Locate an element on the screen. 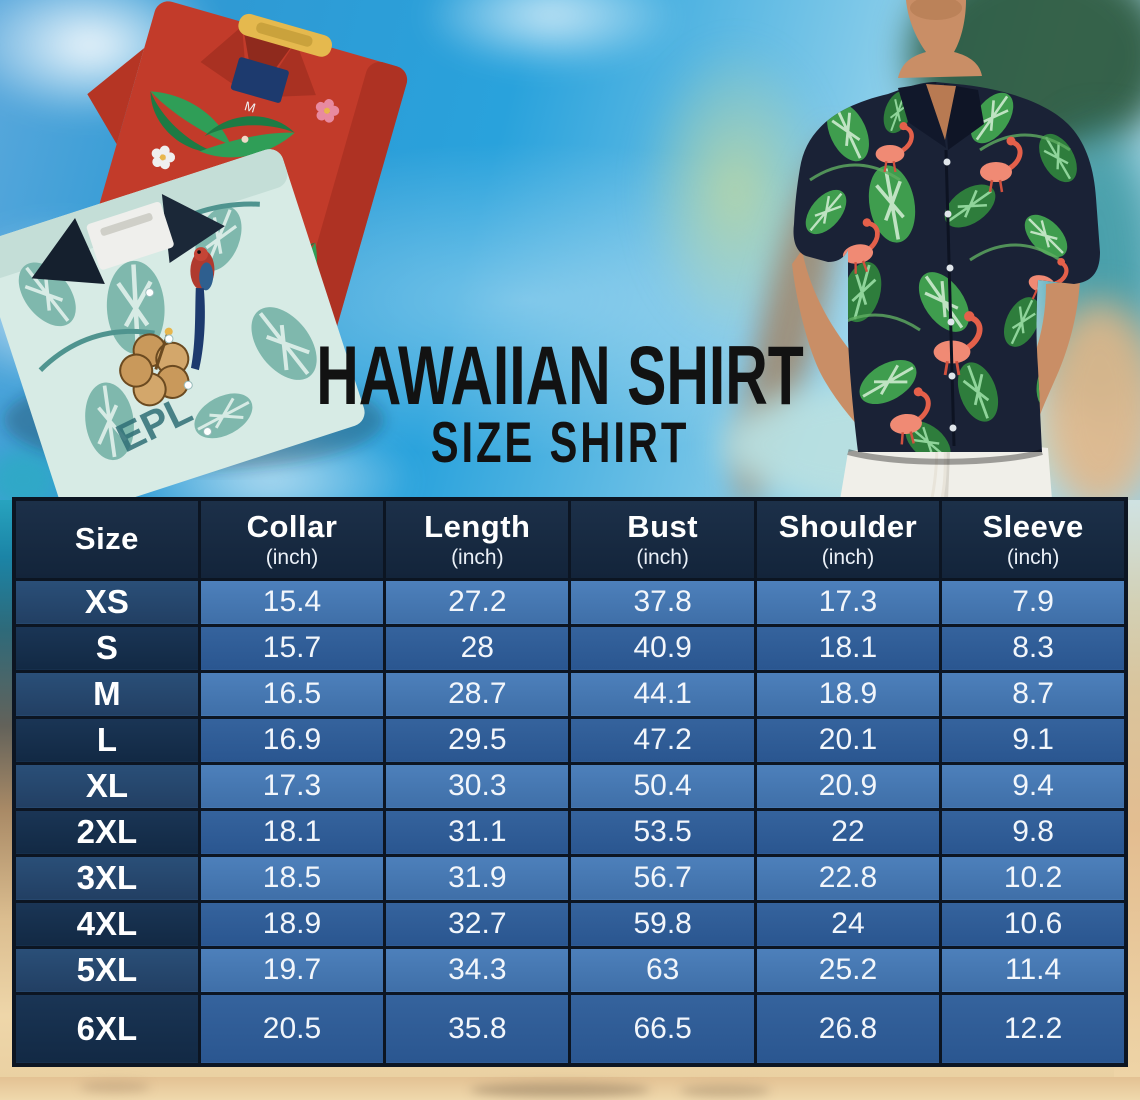 The image size is (1140, 1100). shoulder-value: 25.2 is located at coordinates (848, 970).